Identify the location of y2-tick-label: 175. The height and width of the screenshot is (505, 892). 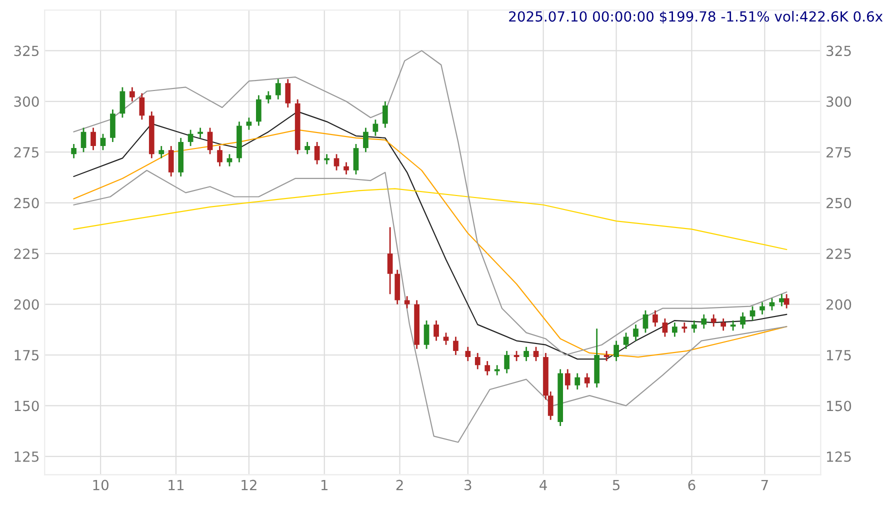
(839, 355).